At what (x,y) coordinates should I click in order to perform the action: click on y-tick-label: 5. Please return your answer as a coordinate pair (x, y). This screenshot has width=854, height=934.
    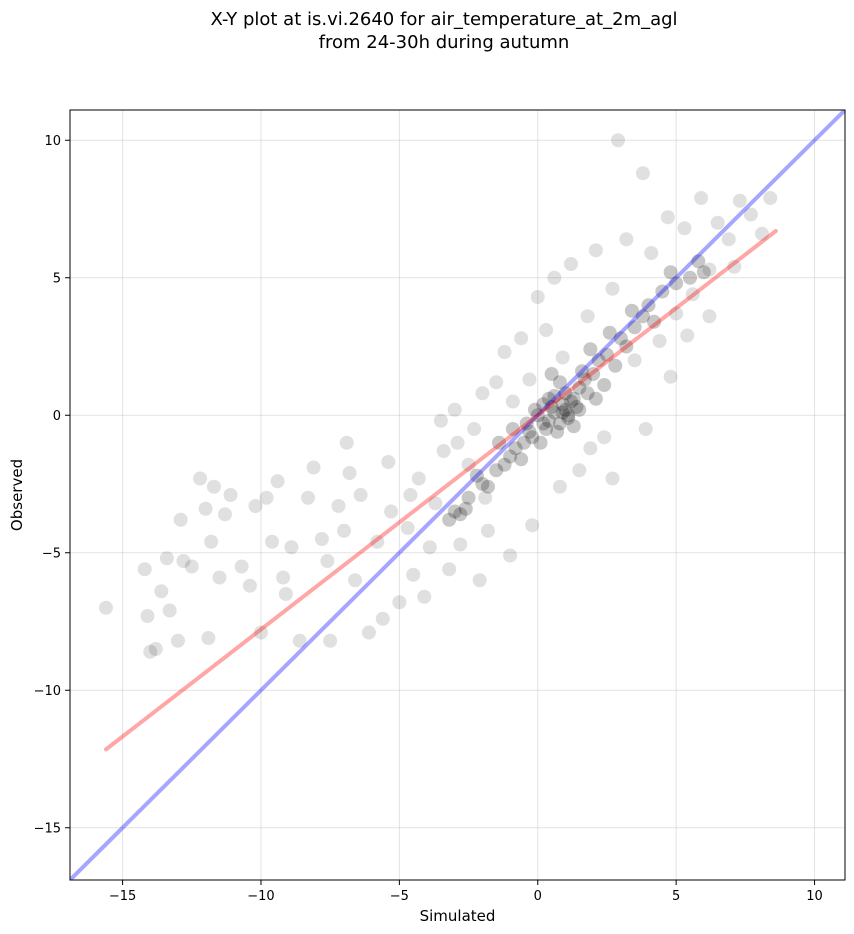
    Looking at the image, I should click on (57, 278).